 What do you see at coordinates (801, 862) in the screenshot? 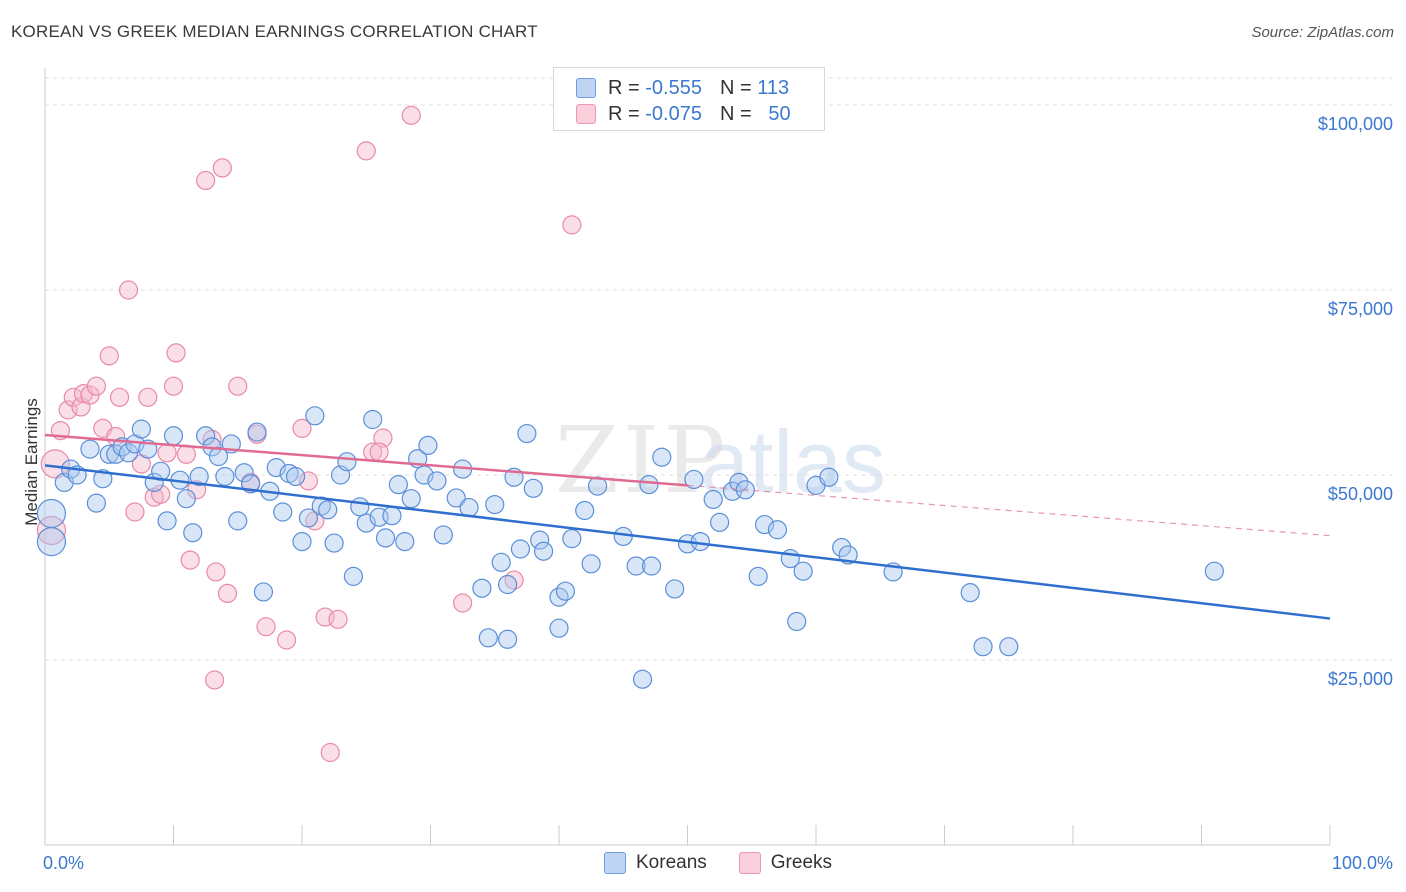
I see `legend-greeks-label: Greeks` at bounding box center [801, 862].